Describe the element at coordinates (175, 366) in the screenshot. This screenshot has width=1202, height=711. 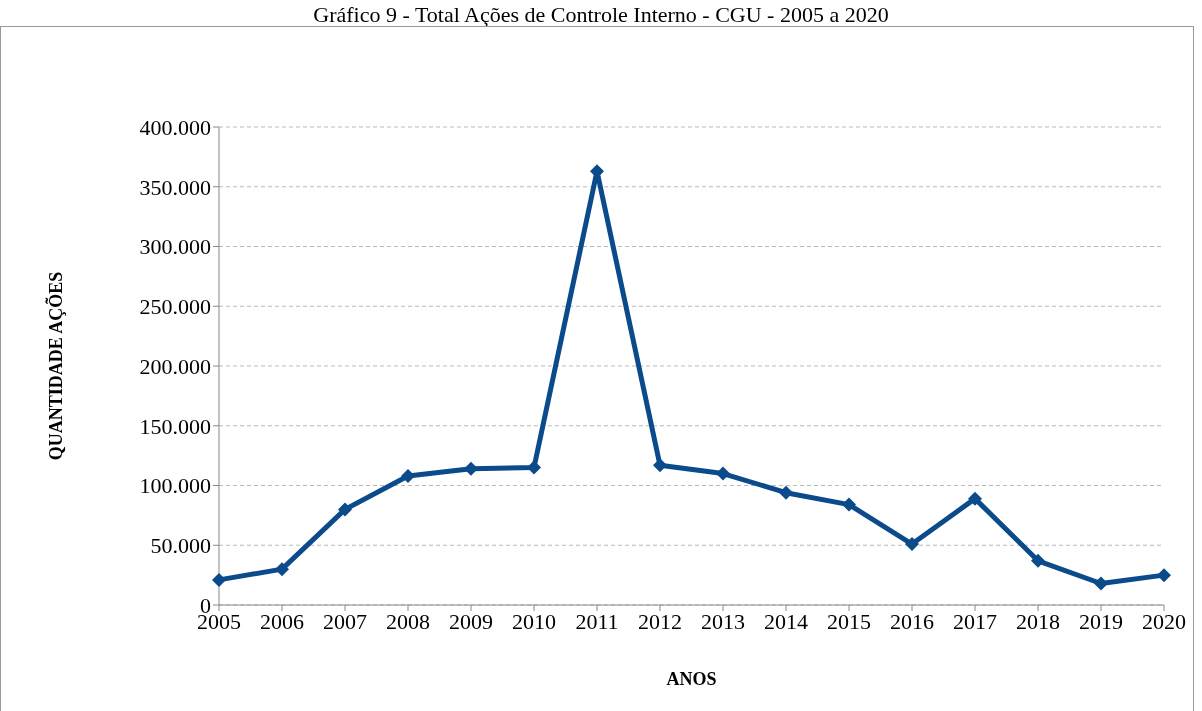
I see `y-tick-label: 200.000` at that location.